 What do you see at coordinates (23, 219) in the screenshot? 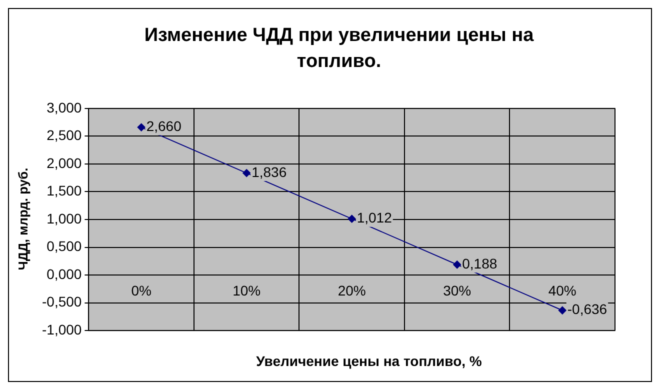
I see `y-axis-title: ЧДД, млрд. руб.` at bounding box center [23, 219].